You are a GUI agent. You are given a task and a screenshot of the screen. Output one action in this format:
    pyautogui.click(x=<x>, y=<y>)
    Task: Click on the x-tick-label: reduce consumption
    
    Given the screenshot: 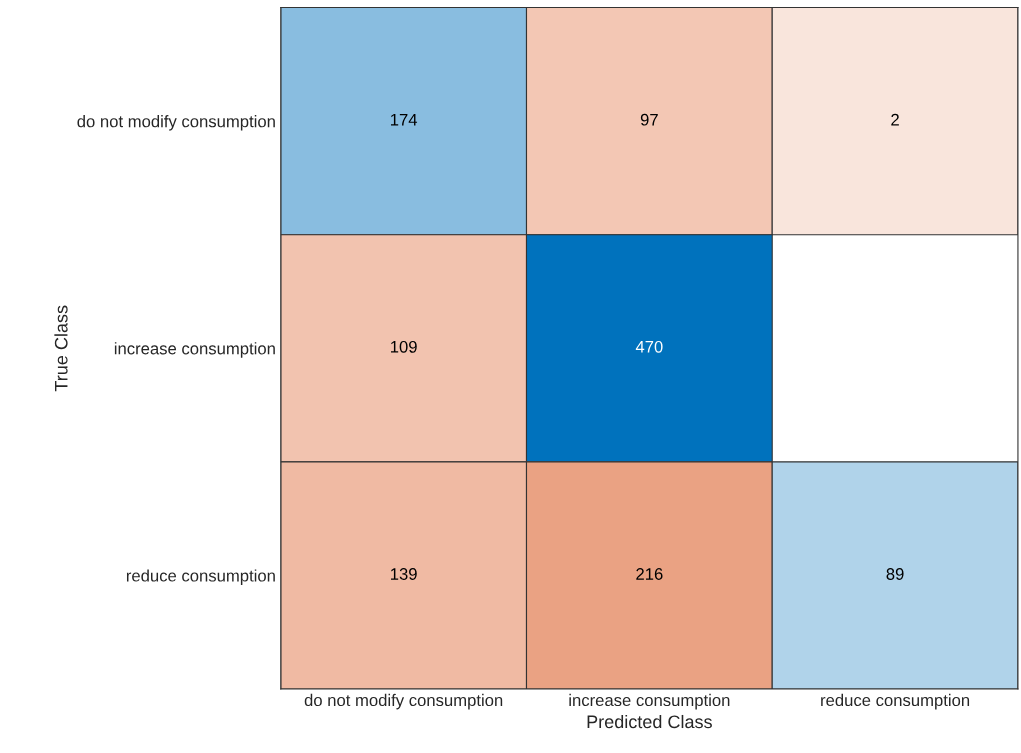 What is the action you would take?
    pyautogui.click(x=895, y=701)
    